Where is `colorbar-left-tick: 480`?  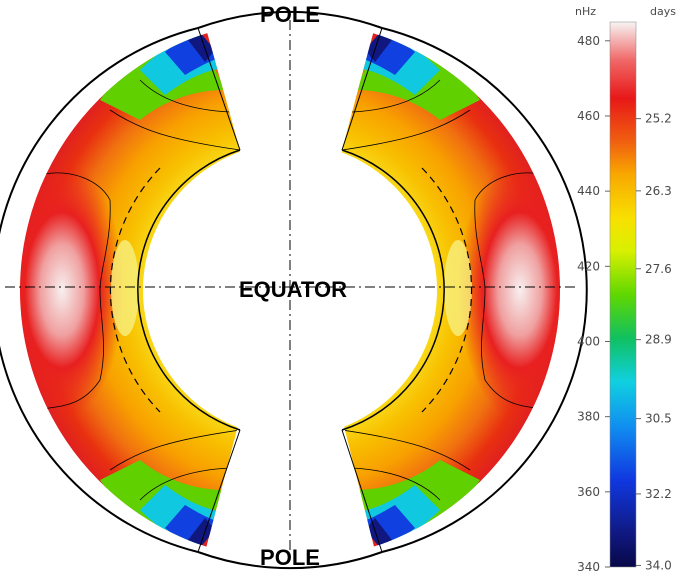 colorbar-left-tick: 480 is located at coordinates (588, 41).